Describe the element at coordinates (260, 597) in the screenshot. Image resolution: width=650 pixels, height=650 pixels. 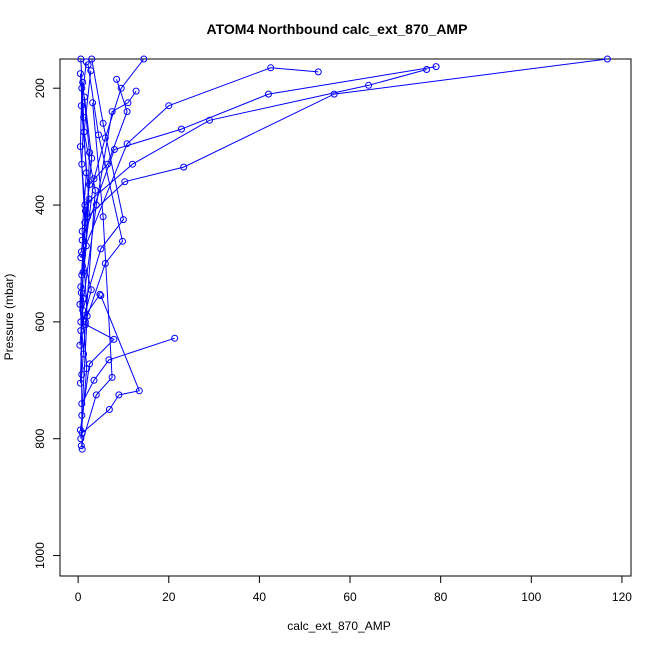
I see `x-tick-label: 40` at that location.